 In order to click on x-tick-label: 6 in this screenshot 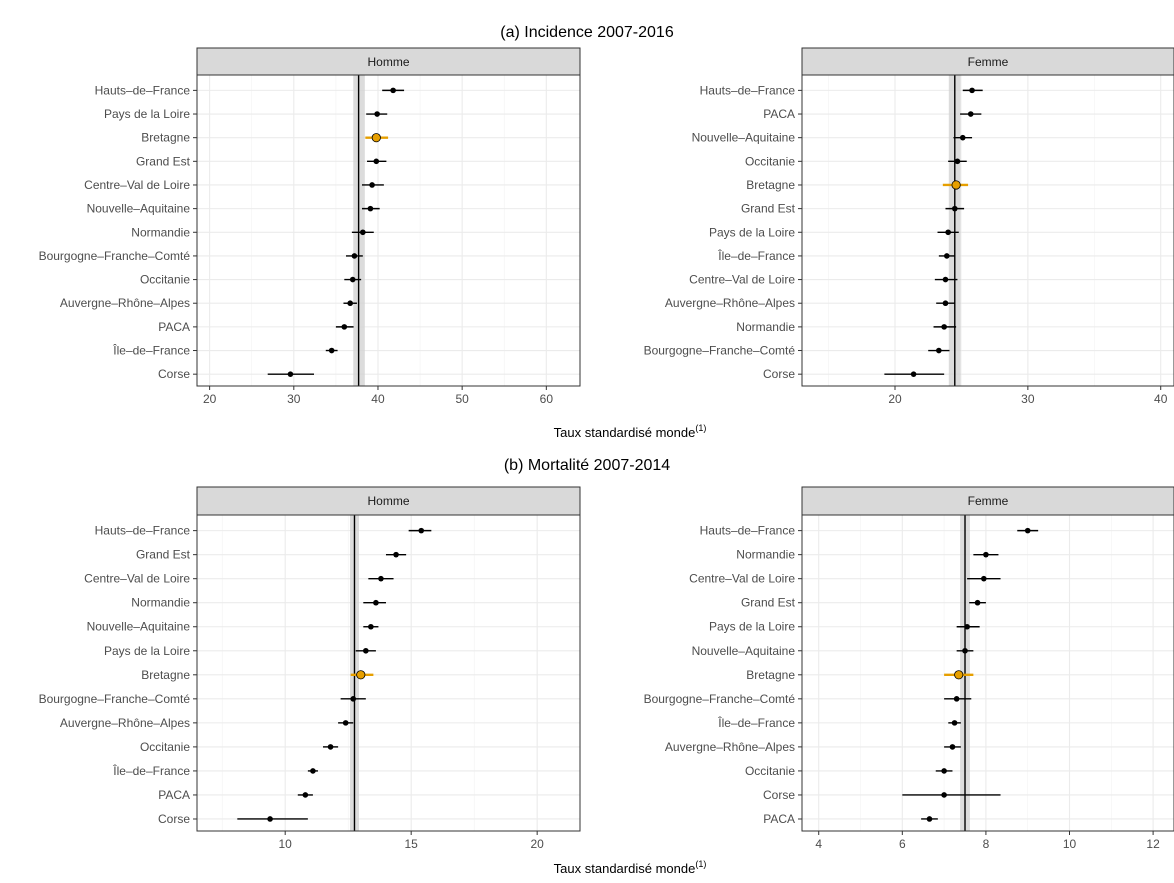, I will do `click(902, 844)`.